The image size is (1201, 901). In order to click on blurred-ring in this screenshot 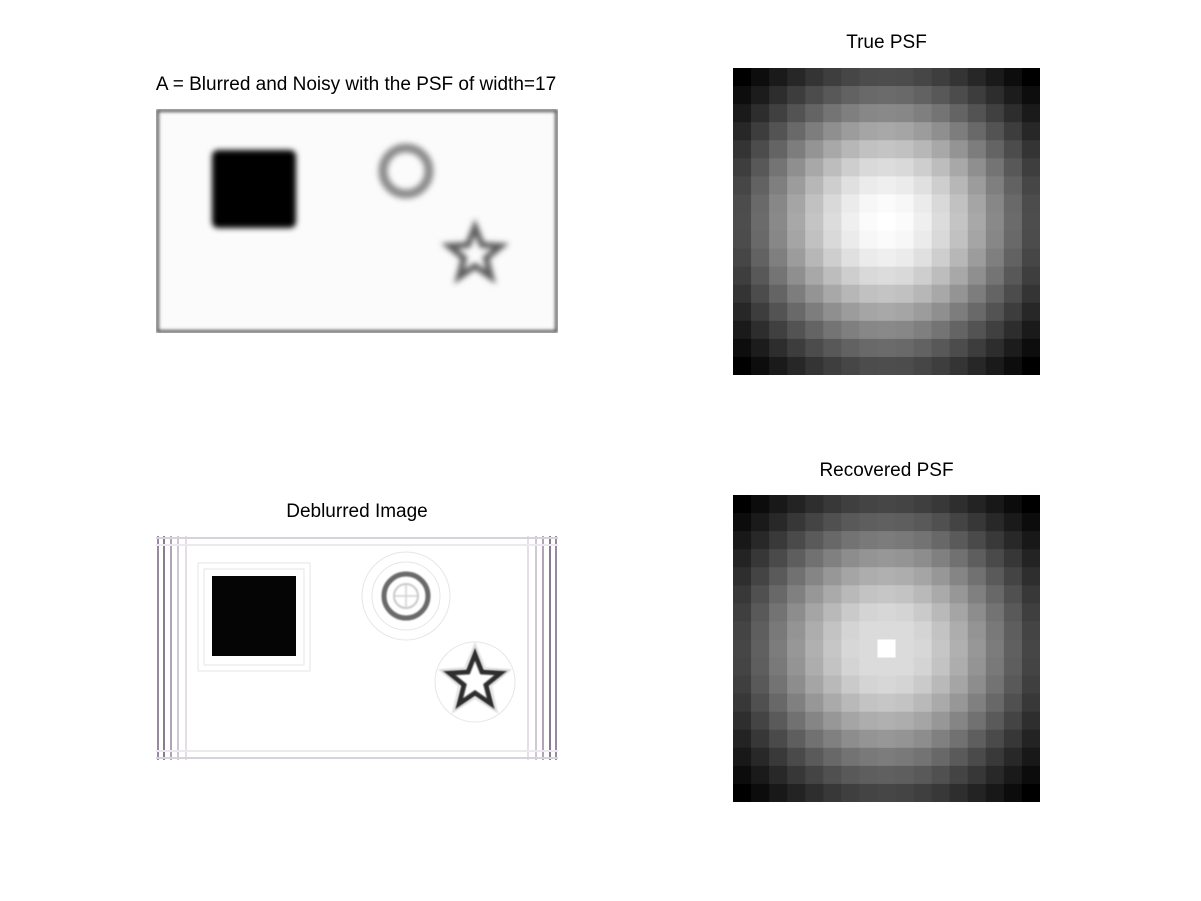, I will do `click(406, 171)`.